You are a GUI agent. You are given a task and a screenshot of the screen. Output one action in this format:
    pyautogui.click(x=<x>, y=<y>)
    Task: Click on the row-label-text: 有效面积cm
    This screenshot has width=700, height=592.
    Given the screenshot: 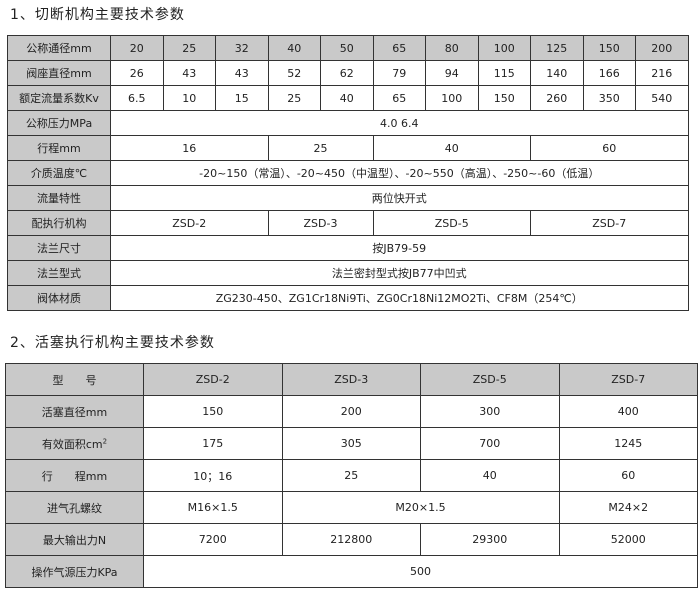 What is the action you would take?
    pyautogui.click(x=72, y=444)
    